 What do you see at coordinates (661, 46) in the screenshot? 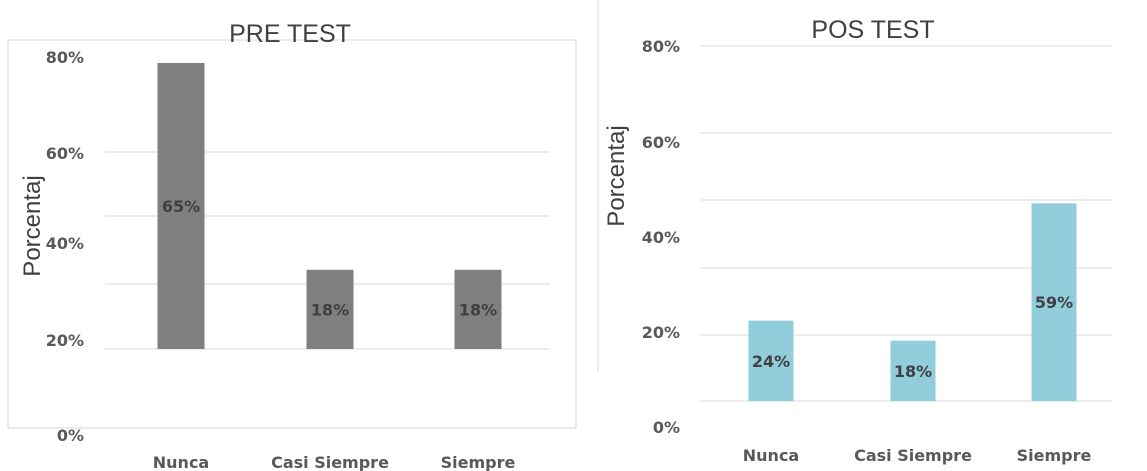
I see `pos-test-y-tick-80: 80%` at bounding box center [661, 46].